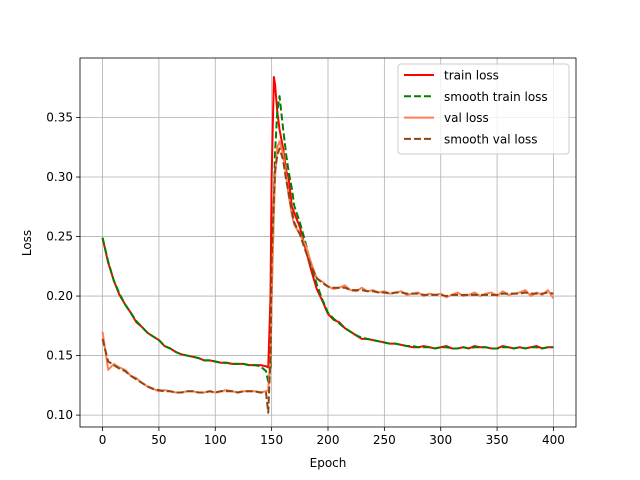  What do you see at coordinates (328, 463) in the screenshot?
I see `x-axis-label: Epoch` at bounding box center [328, 463].